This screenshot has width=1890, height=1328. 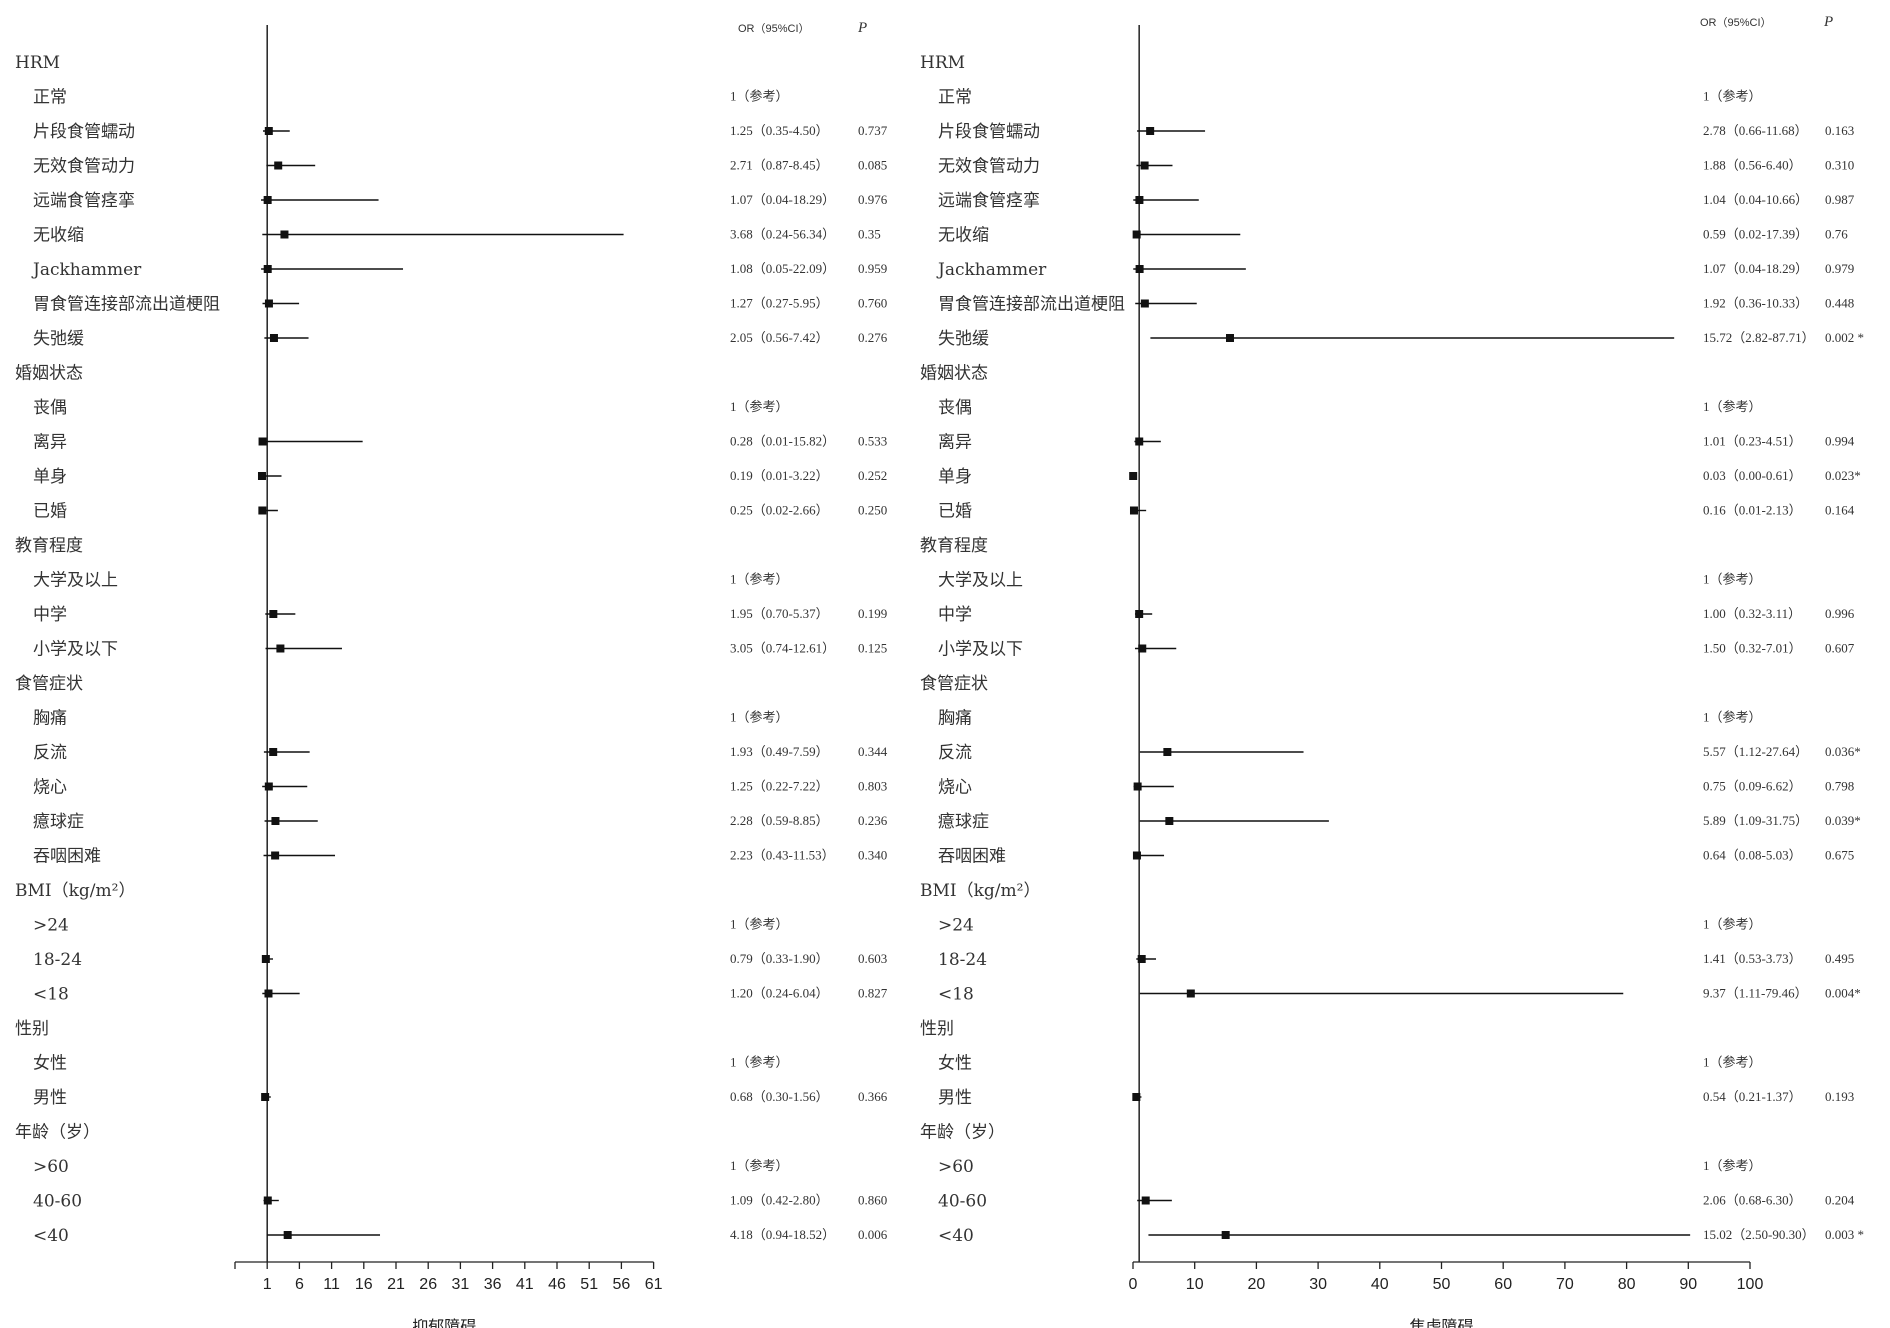 What do you see at coordinates (84, 132) in the screenshot?
I see `row-label: 片段食管蠕动` at bounding box center [84, 132].